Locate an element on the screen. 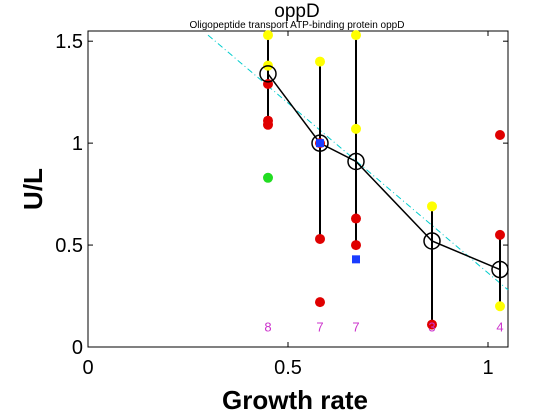  count-label: 4 is located at coordinates (499, 327).